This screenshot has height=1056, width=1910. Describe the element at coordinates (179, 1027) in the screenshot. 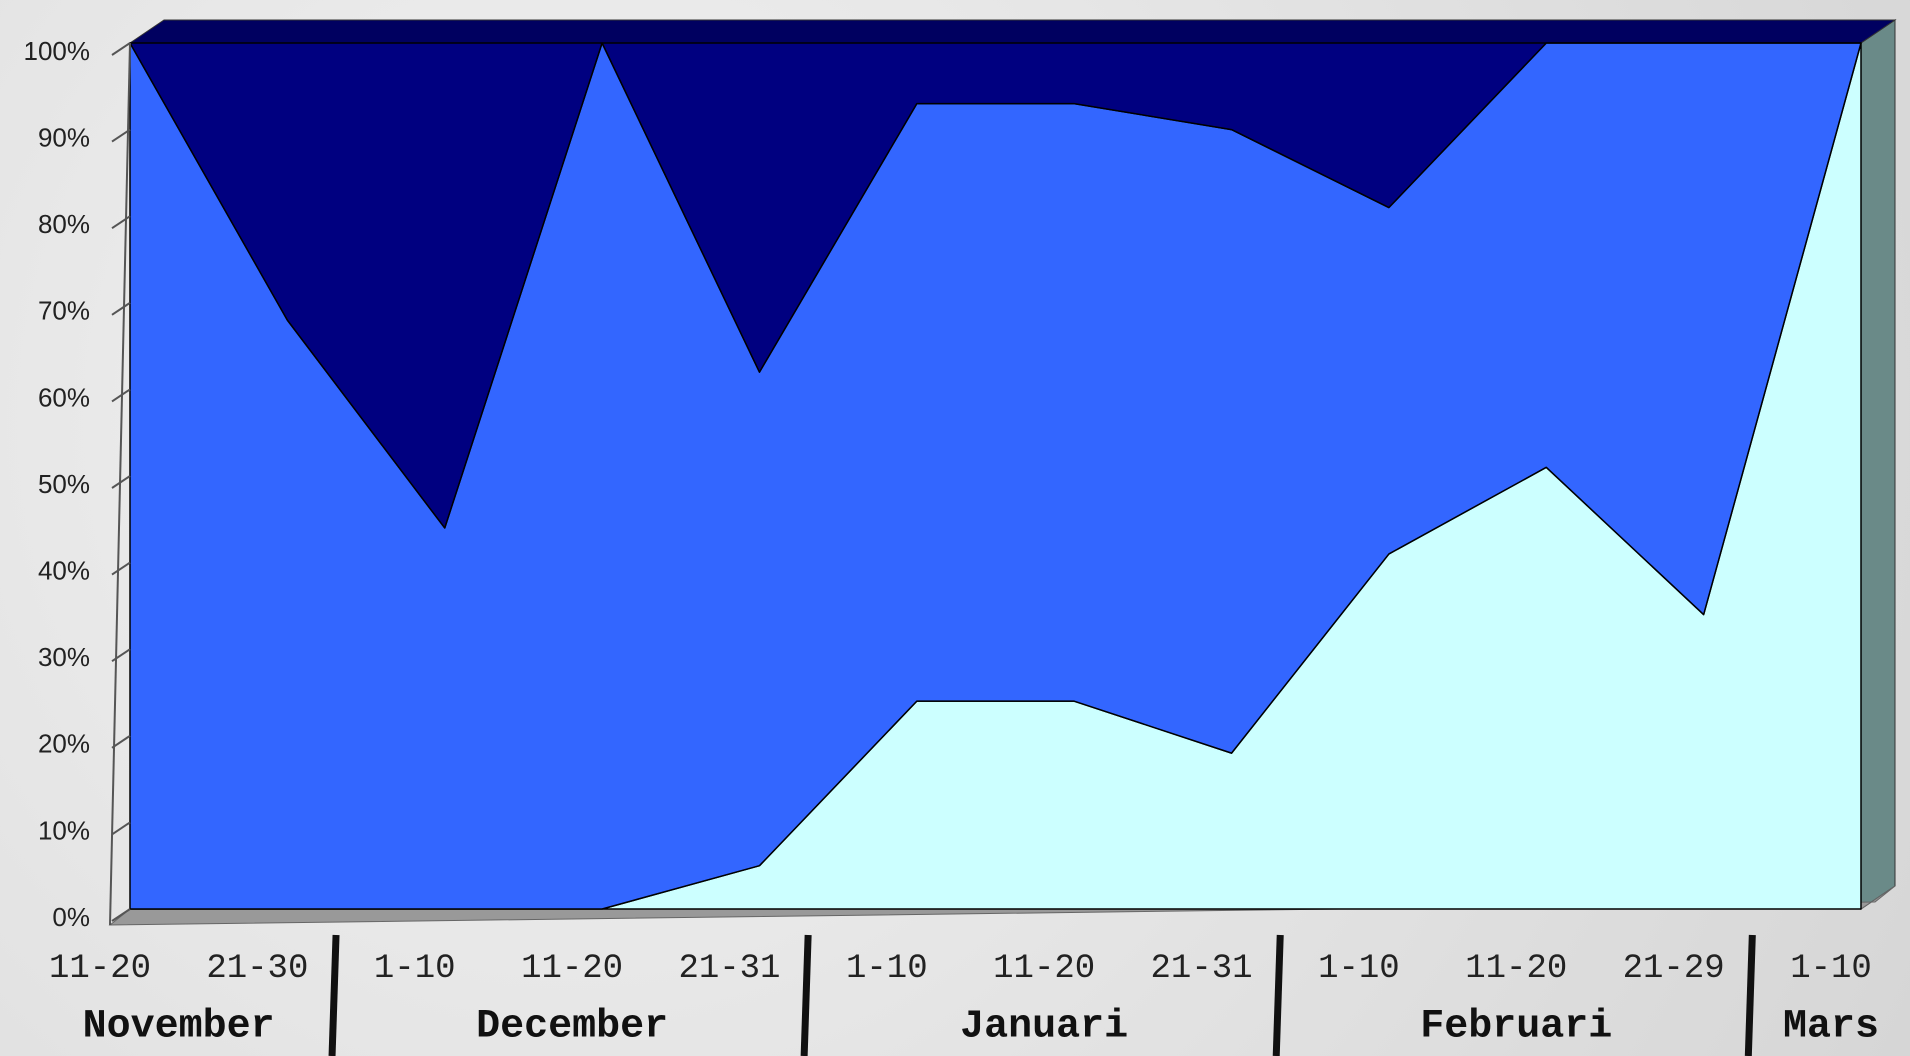

I see `group-label: November` at that location.